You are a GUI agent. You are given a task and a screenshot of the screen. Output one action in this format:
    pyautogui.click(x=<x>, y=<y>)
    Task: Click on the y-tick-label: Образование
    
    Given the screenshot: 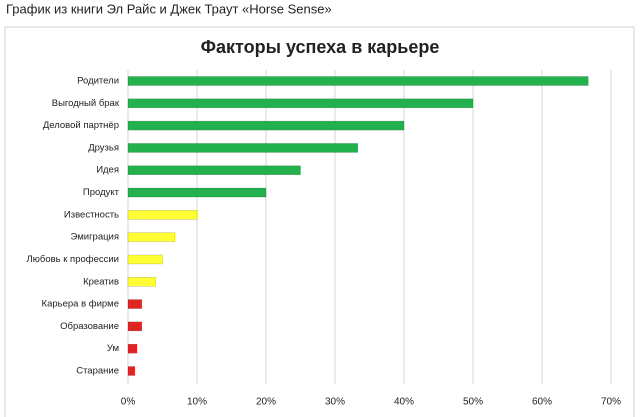 What is the action you would take?
    pyautogui.click(x=89, y=326)
    